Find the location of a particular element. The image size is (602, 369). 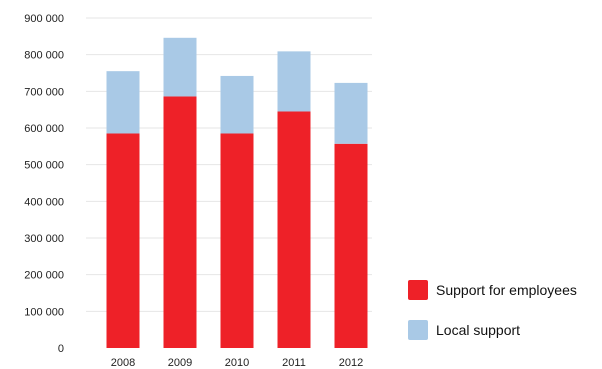

legend: Support for employees Local support is located at coordinates (492, 310).